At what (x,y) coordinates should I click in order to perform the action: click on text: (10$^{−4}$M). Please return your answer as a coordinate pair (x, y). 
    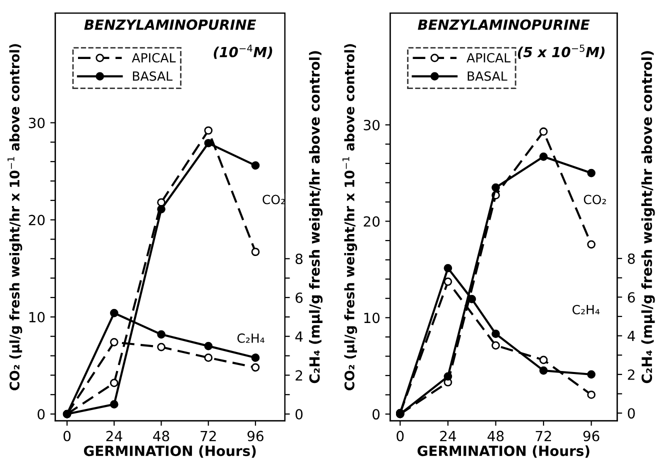
    Looking at the image, I should click on (243, 51).